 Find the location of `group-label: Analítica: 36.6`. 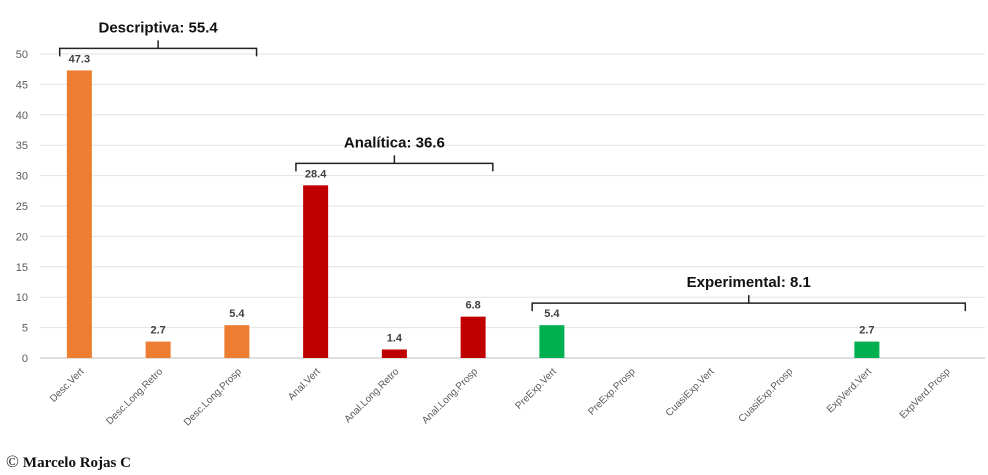

group-label: Analítica: 36.6 is located at coordinates (394, 142).